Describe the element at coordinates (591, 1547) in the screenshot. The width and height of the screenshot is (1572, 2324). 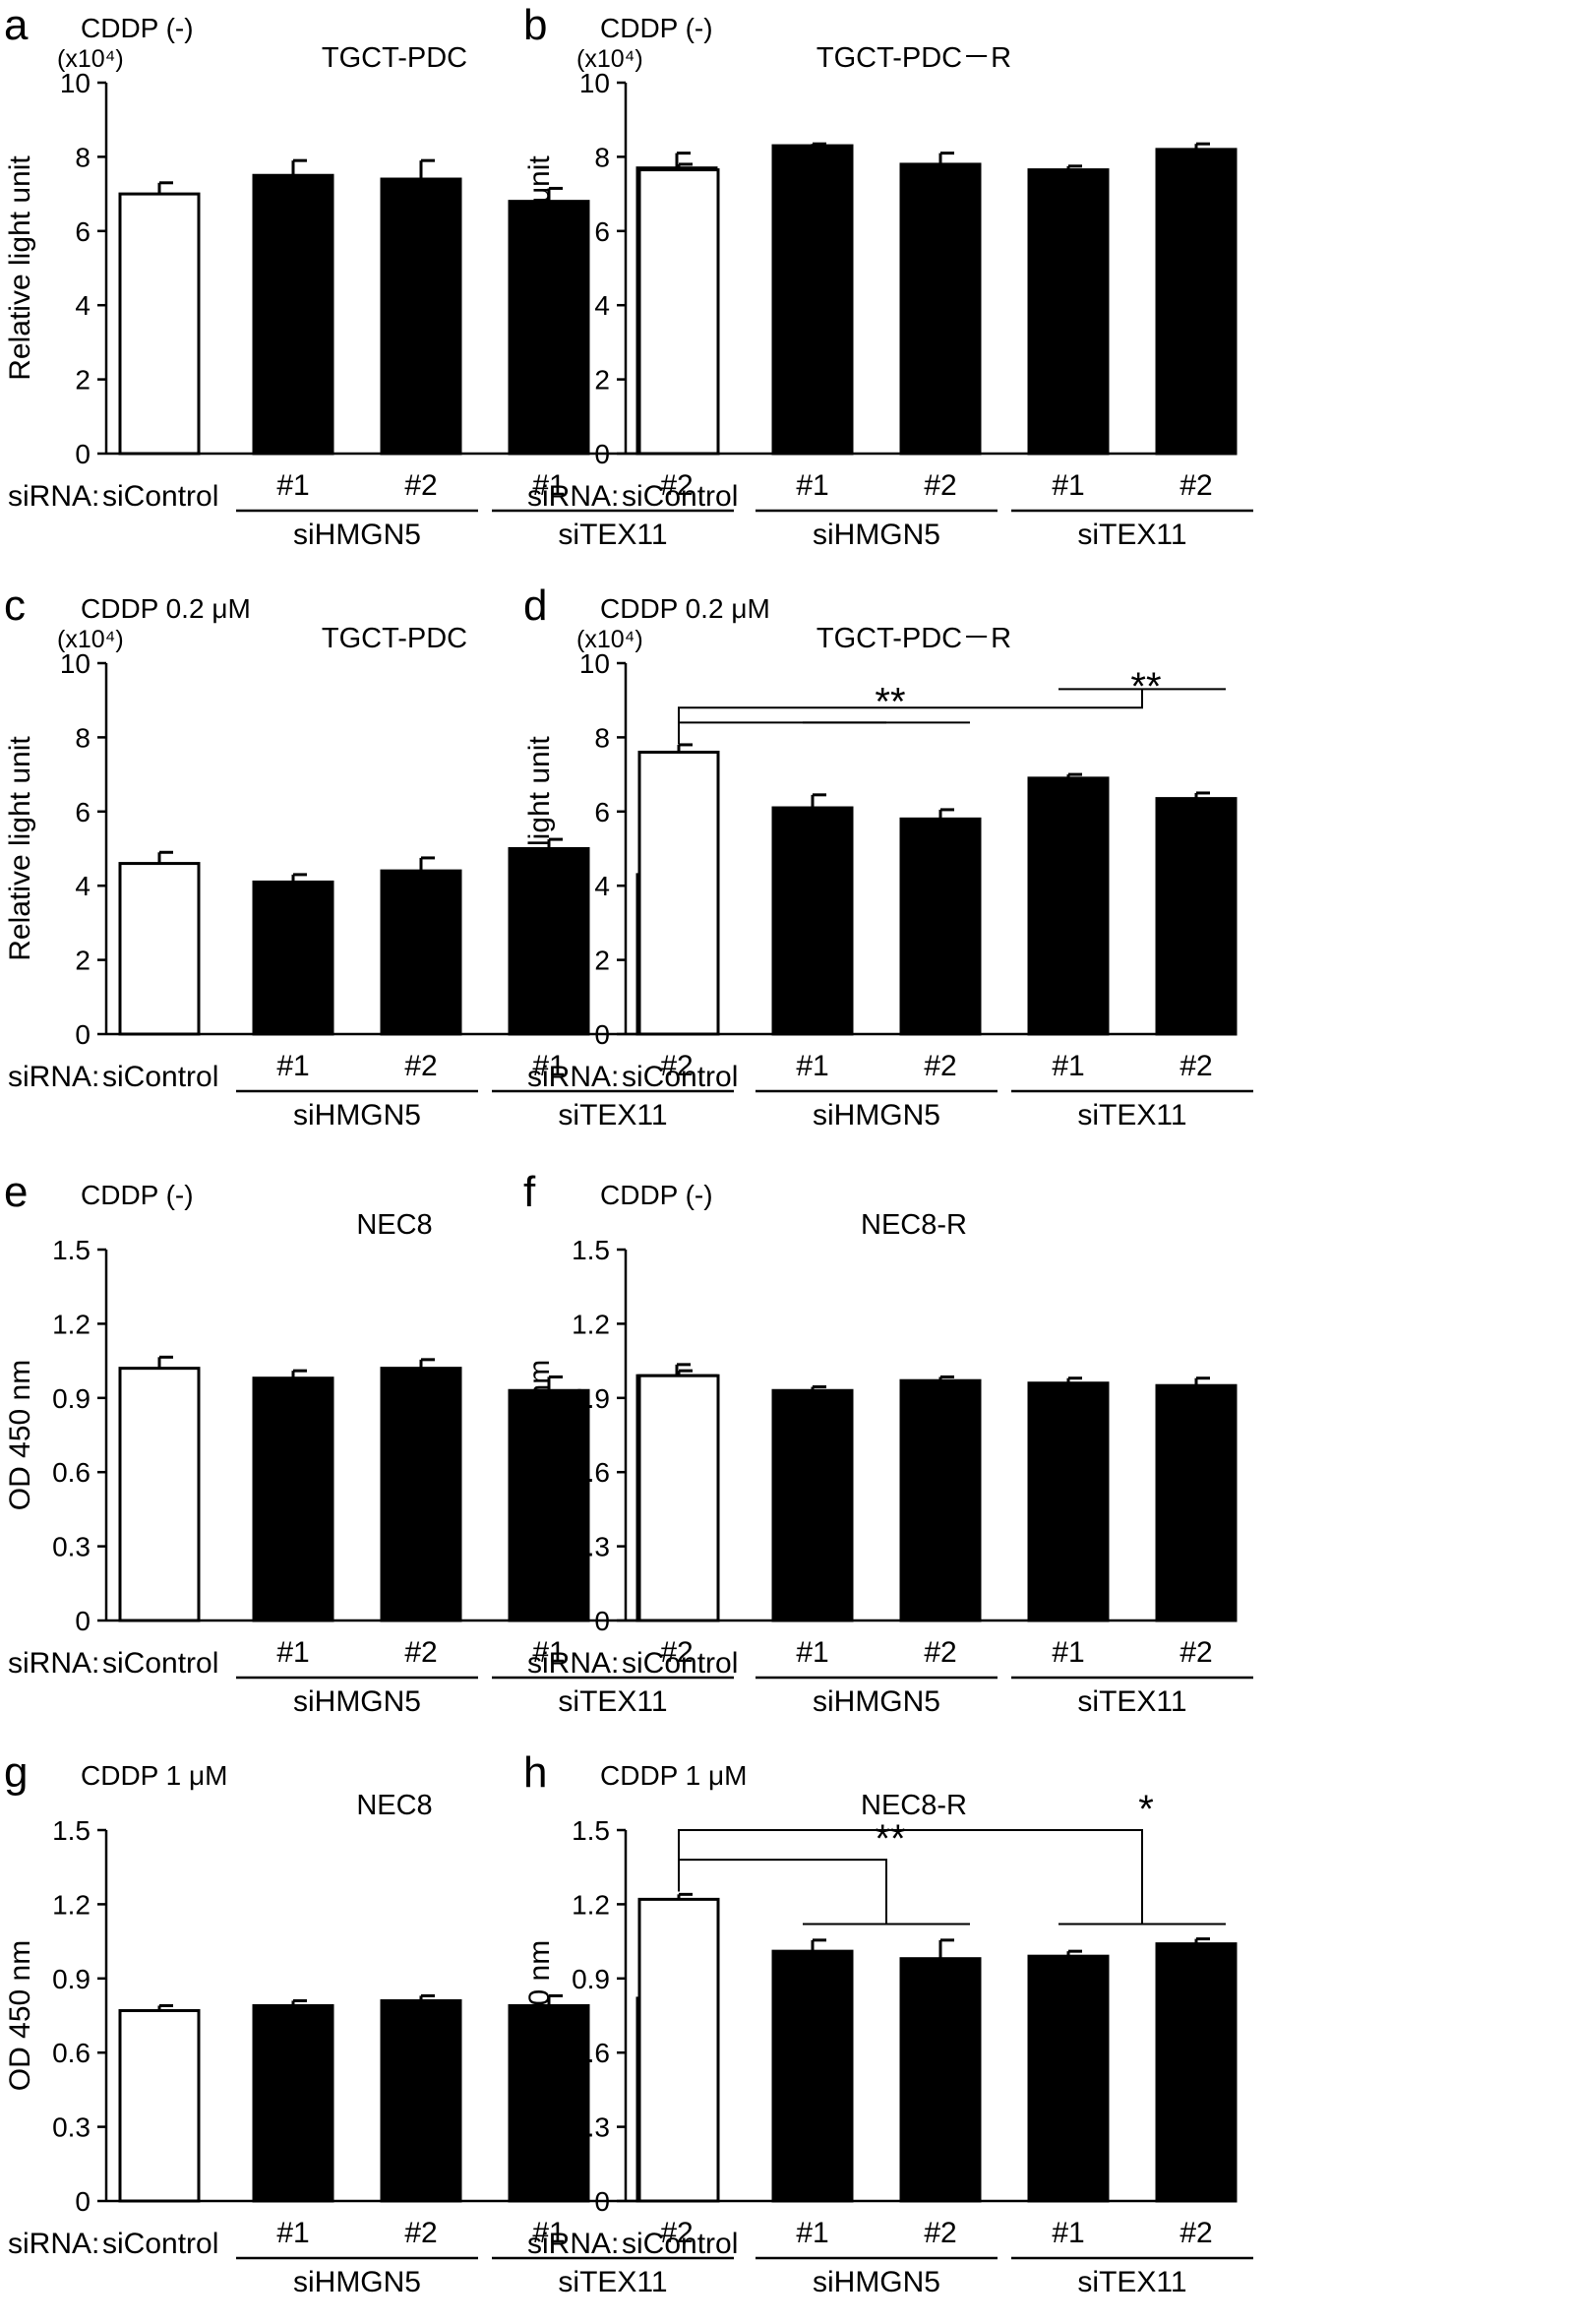
I see `y-tick-label: 0.3` at that location.